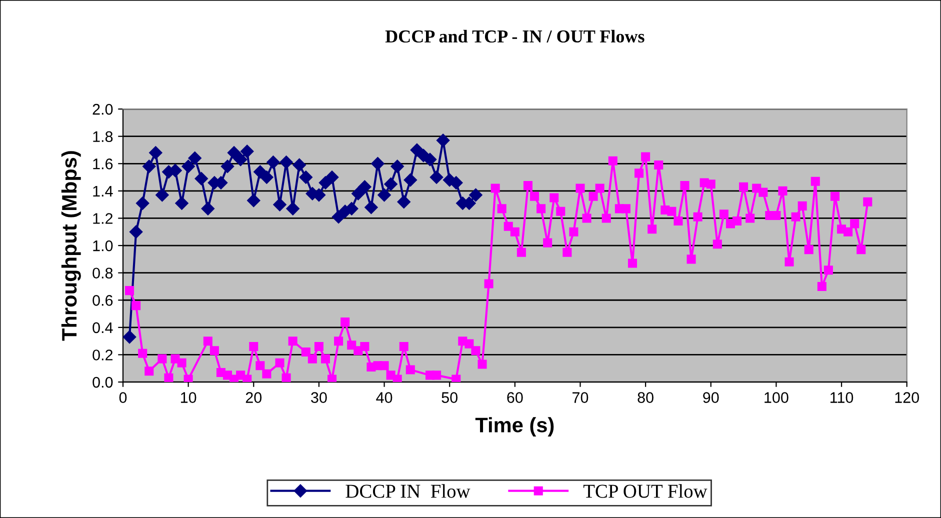 The width and height of the screenshot is (941, 518). What do you see at coordinates (319, 397) in the screenshot?
I see `x-tick-label: 30` at bounding box center [319, 397].